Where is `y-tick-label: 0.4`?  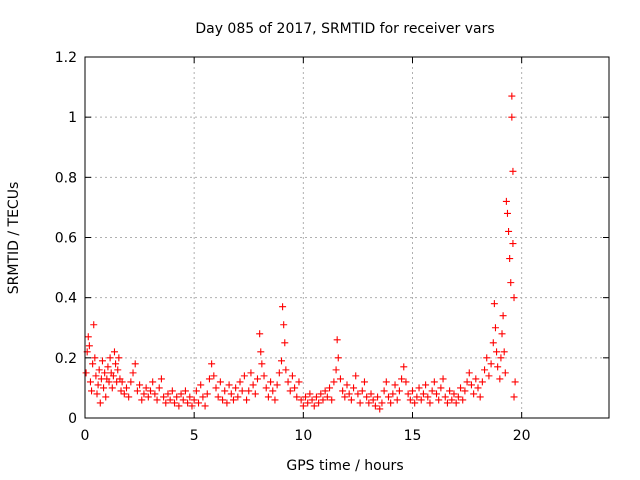
y-tick-label: 0.4 is located at coordinates (66, 299).